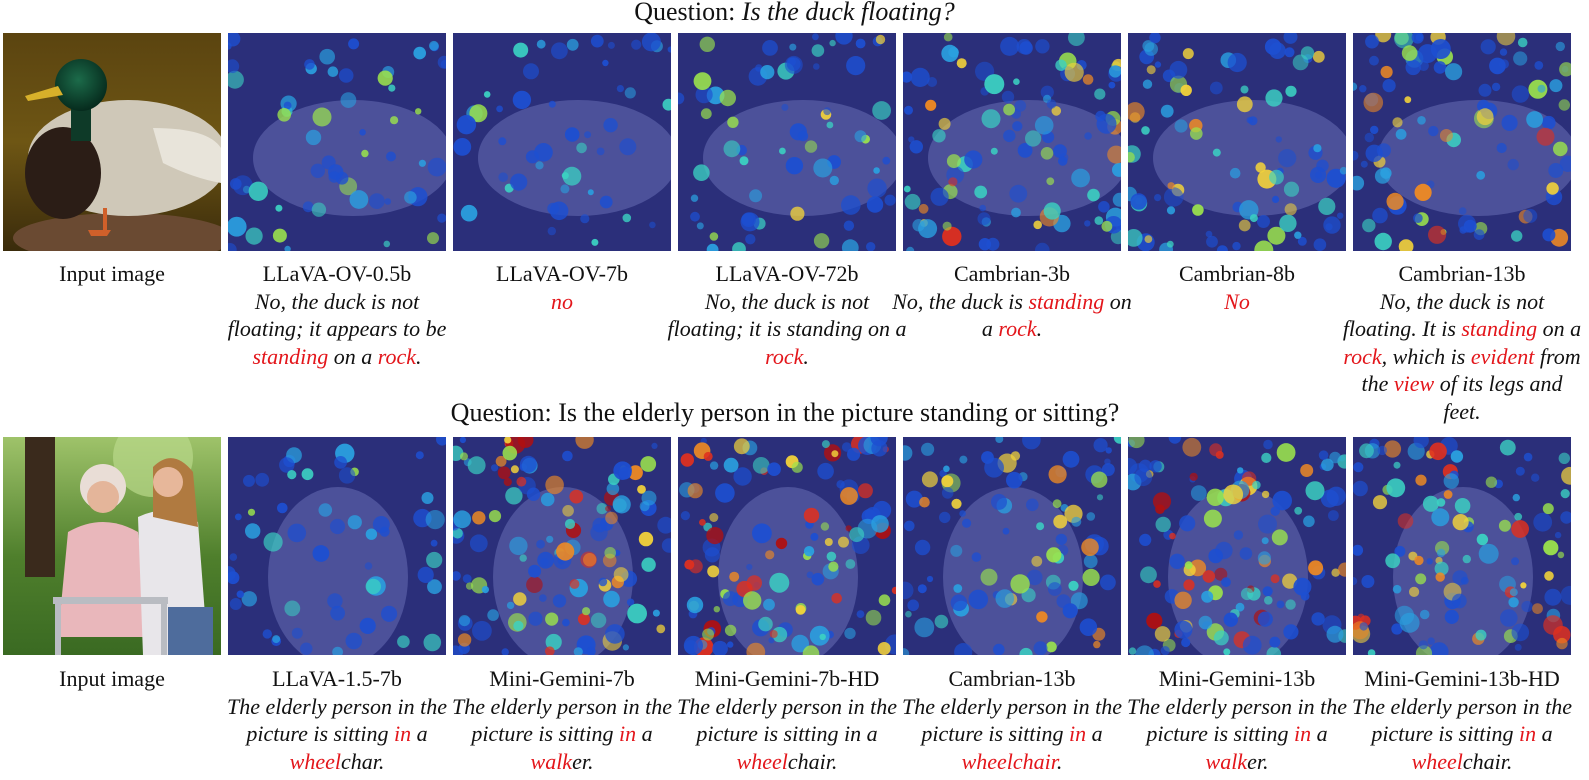  I want to click on model-name: LLaVA-OV-0.5b, so click(337, 273).